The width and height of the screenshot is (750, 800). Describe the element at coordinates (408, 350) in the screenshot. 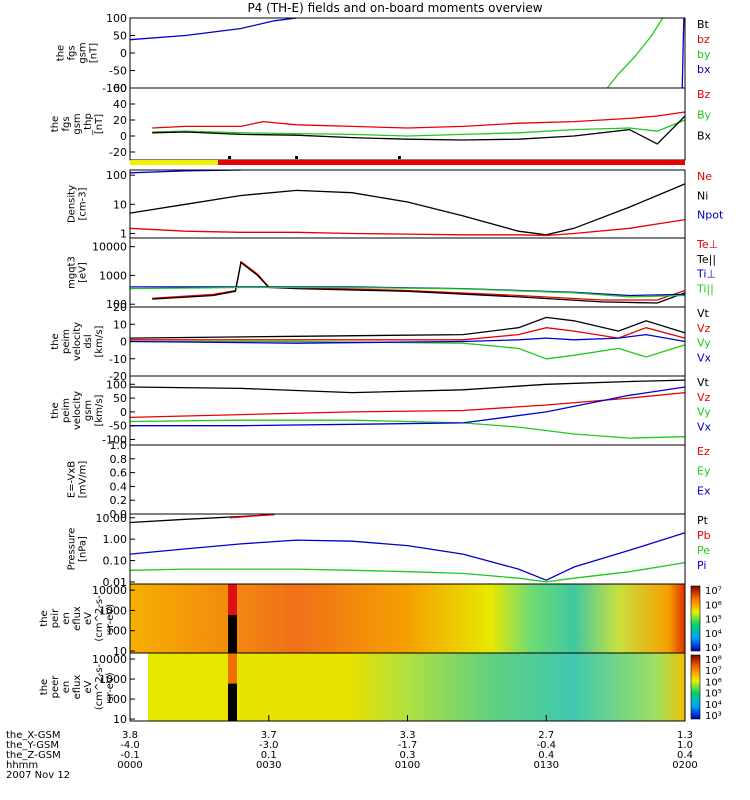

I see `series-Vy-line` at that location.